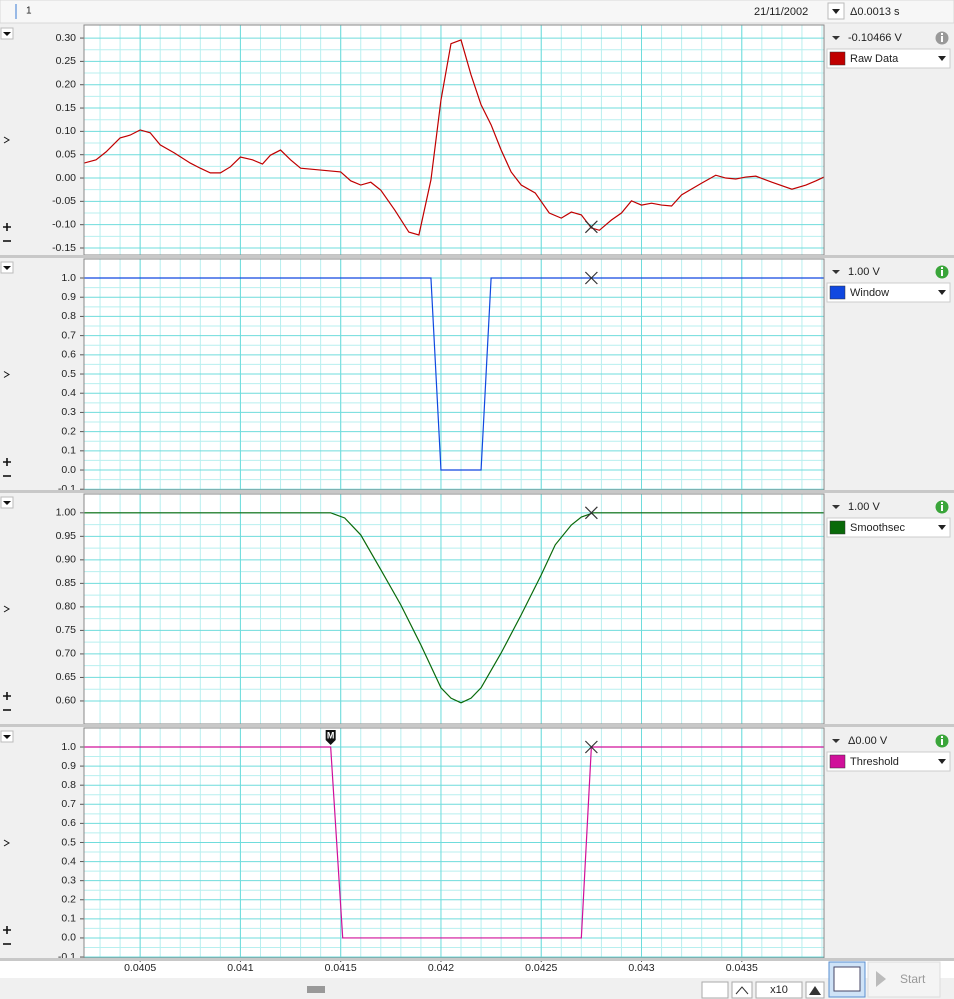  I want to click on legend-label: Raw Data, so click(874, 59).